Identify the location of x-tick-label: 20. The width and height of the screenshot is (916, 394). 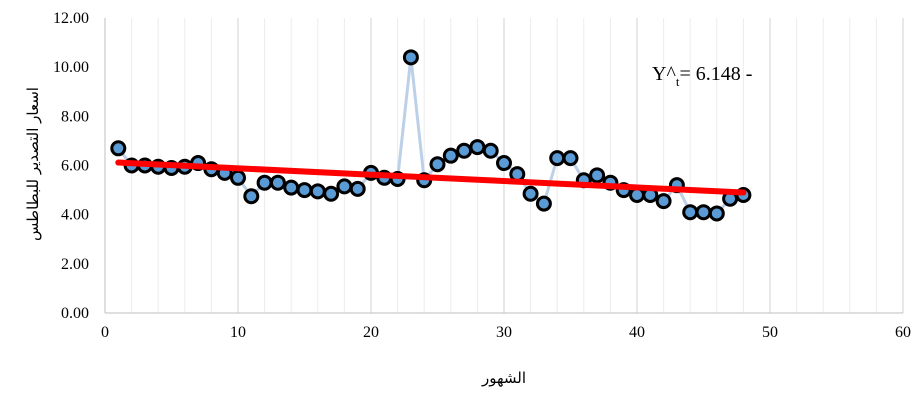
(371, 332).